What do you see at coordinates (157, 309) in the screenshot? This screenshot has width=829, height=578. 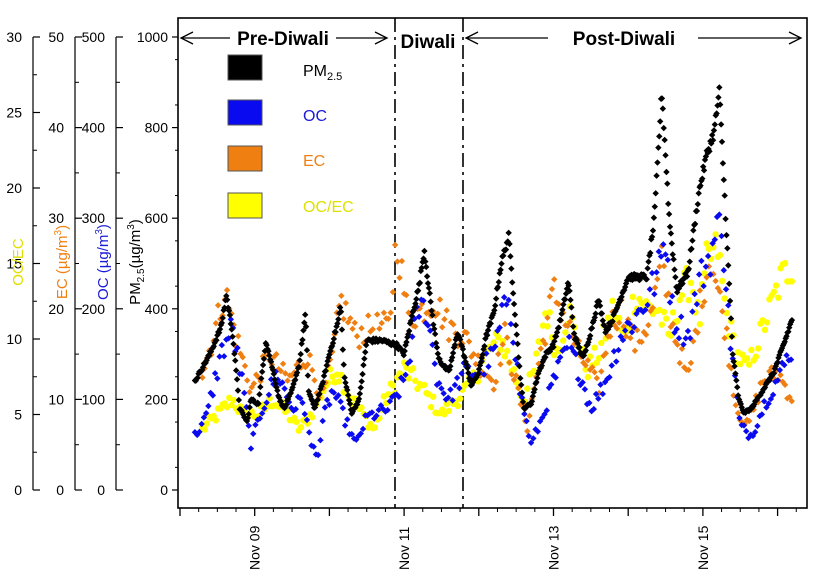 I see `tick-label-pm25: 400` at bounding box center [157, 309].